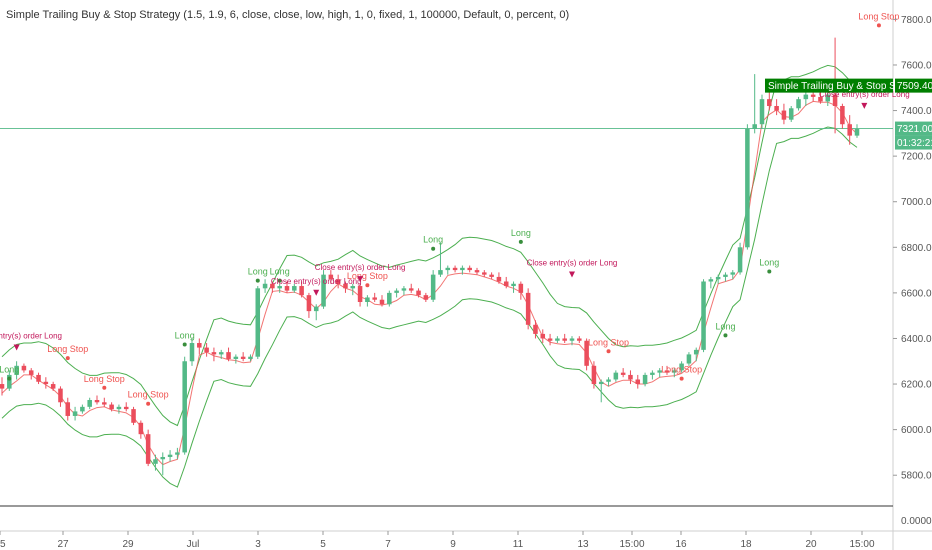  What do you see at coordinates (360, 279) in the screenshot?
I see `sell-arrow-icon` at bounding box center [360, 279].